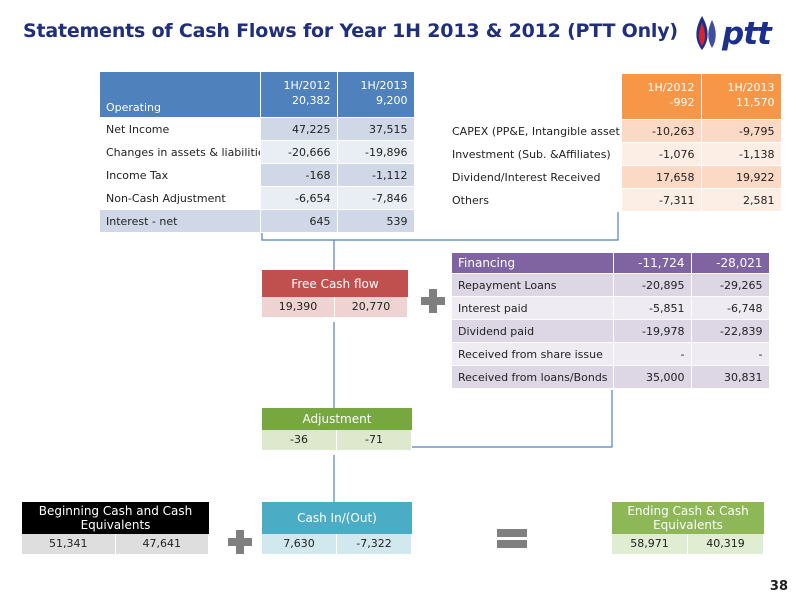 This screenshot has width=800, height=600. Describe the element at coordinates (533, 331) in the screenshot. I see `row-label: Dividend paid` at that location.